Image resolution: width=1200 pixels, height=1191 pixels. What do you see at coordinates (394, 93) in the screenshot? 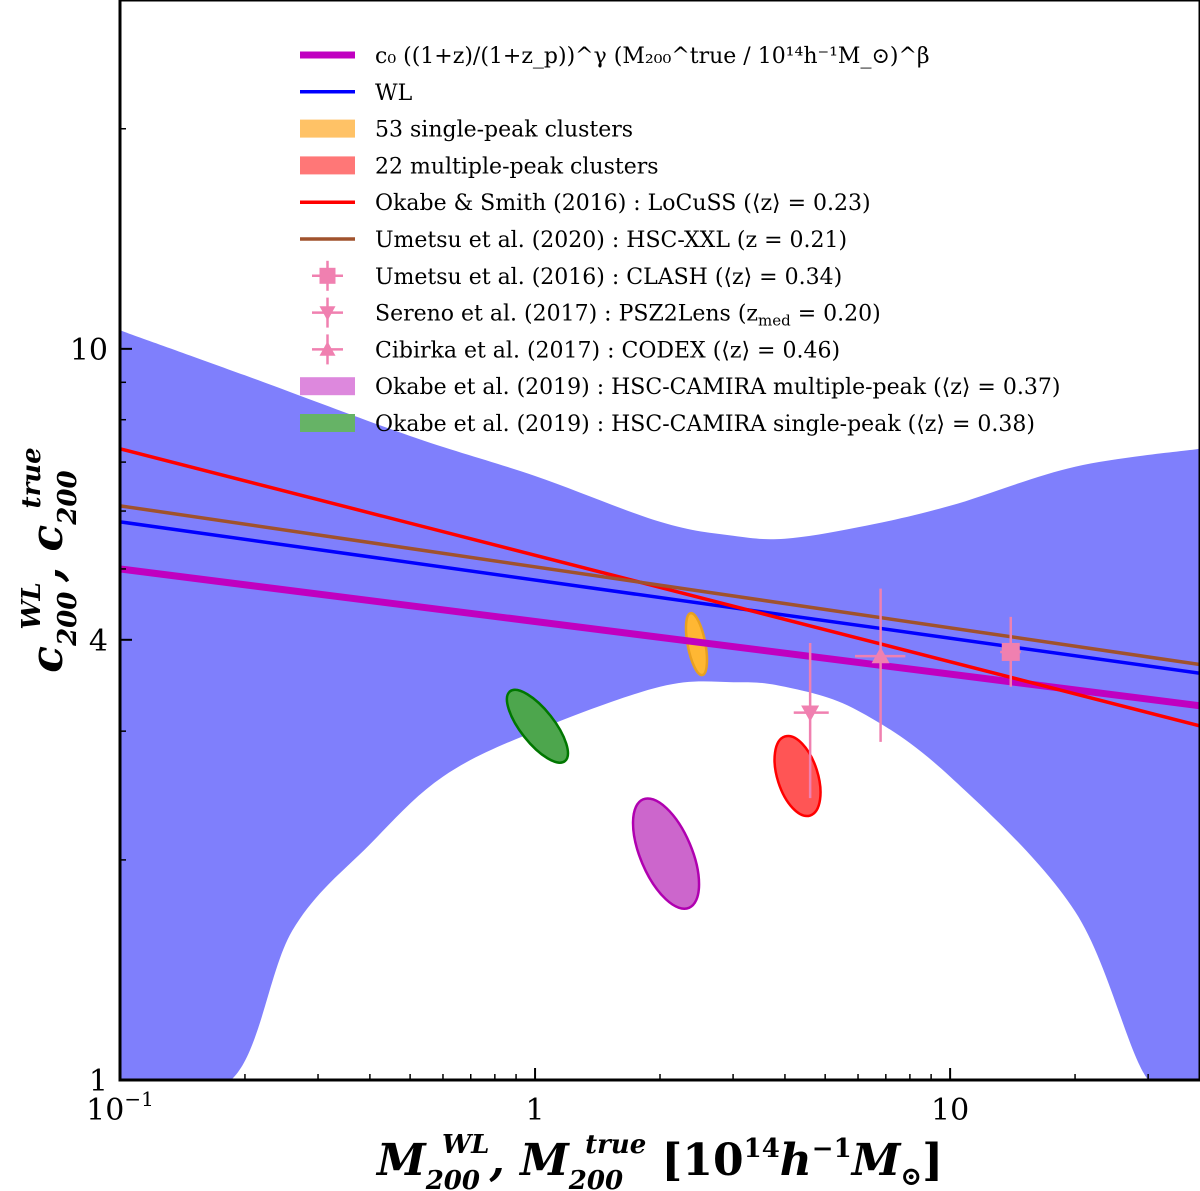
I see `legend-label-1: WL` at bounding box center [394, 93].